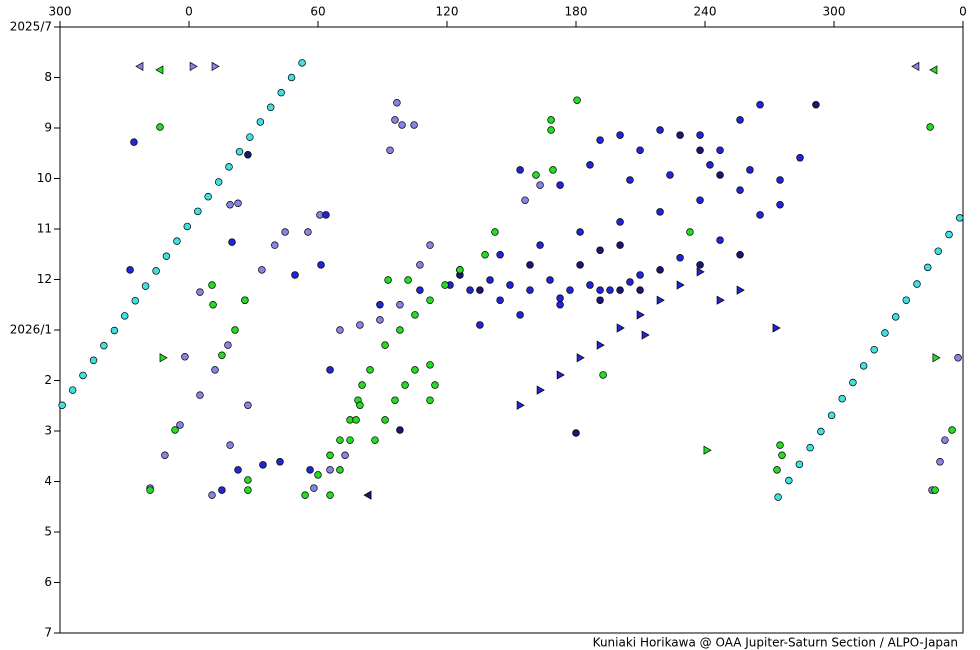  Describe the element at coordinates (576, 12) in the screenshot. I see `x-tick-label: 180` at that location.